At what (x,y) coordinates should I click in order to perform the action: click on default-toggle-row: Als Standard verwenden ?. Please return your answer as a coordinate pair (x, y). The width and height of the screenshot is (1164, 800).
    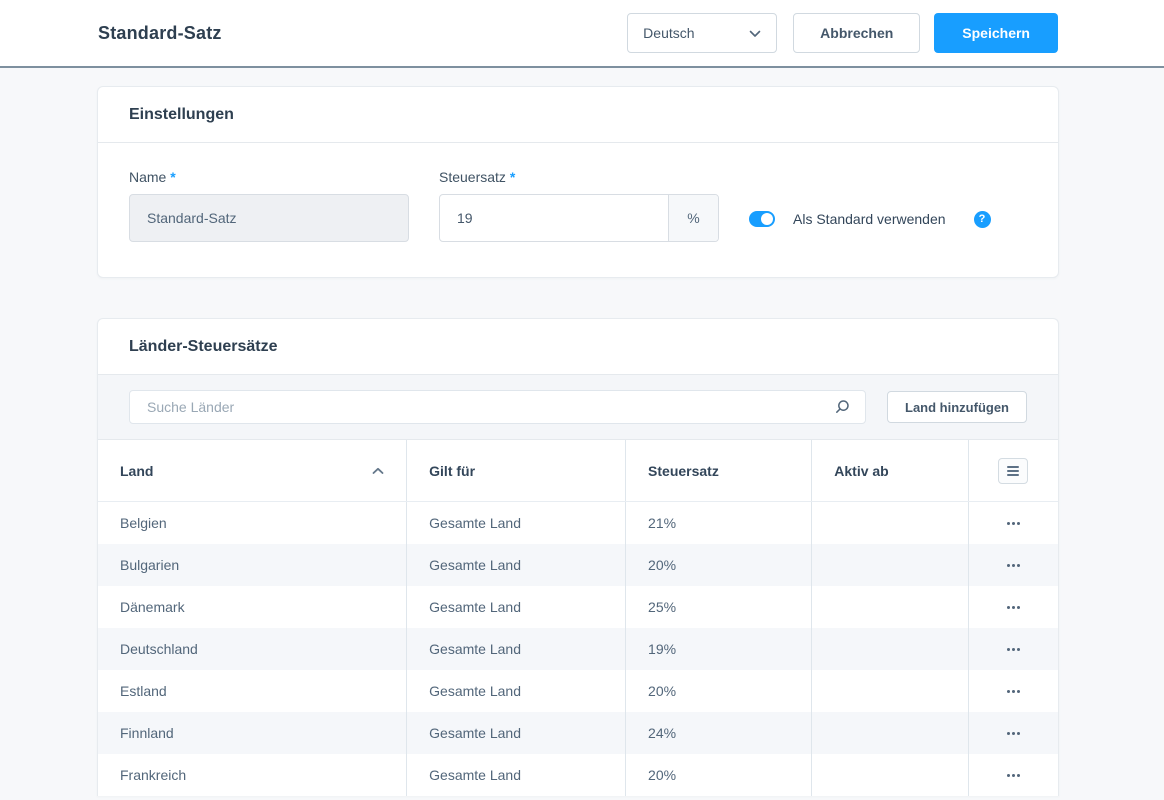
    Looking at the image, I should click on (870, 219).